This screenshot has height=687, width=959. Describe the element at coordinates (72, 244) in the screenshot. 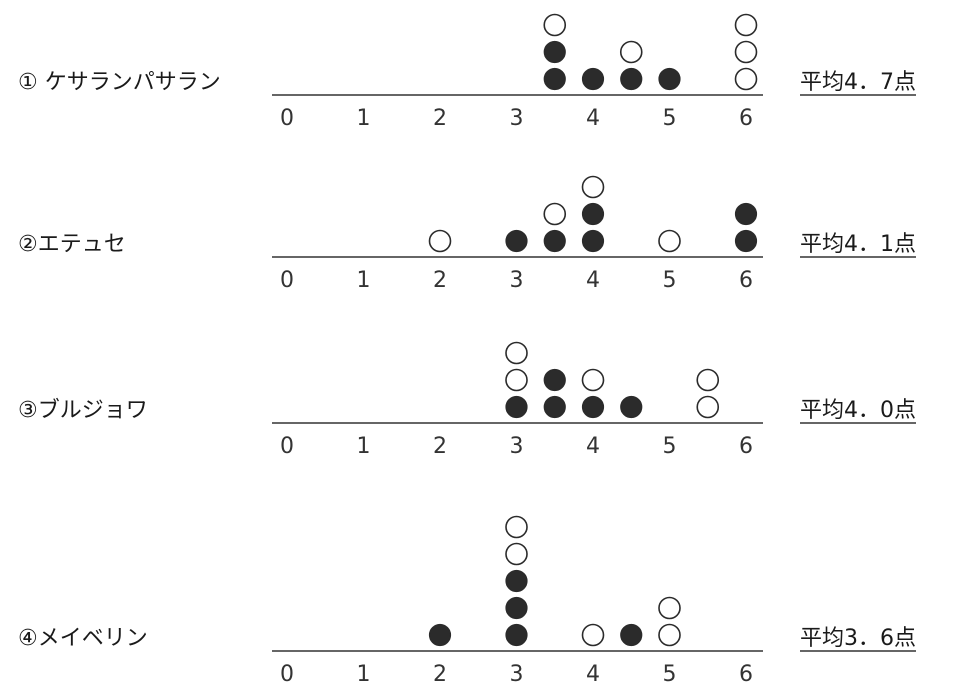

I see `plot-2-label: ②エテュセ` at that location.